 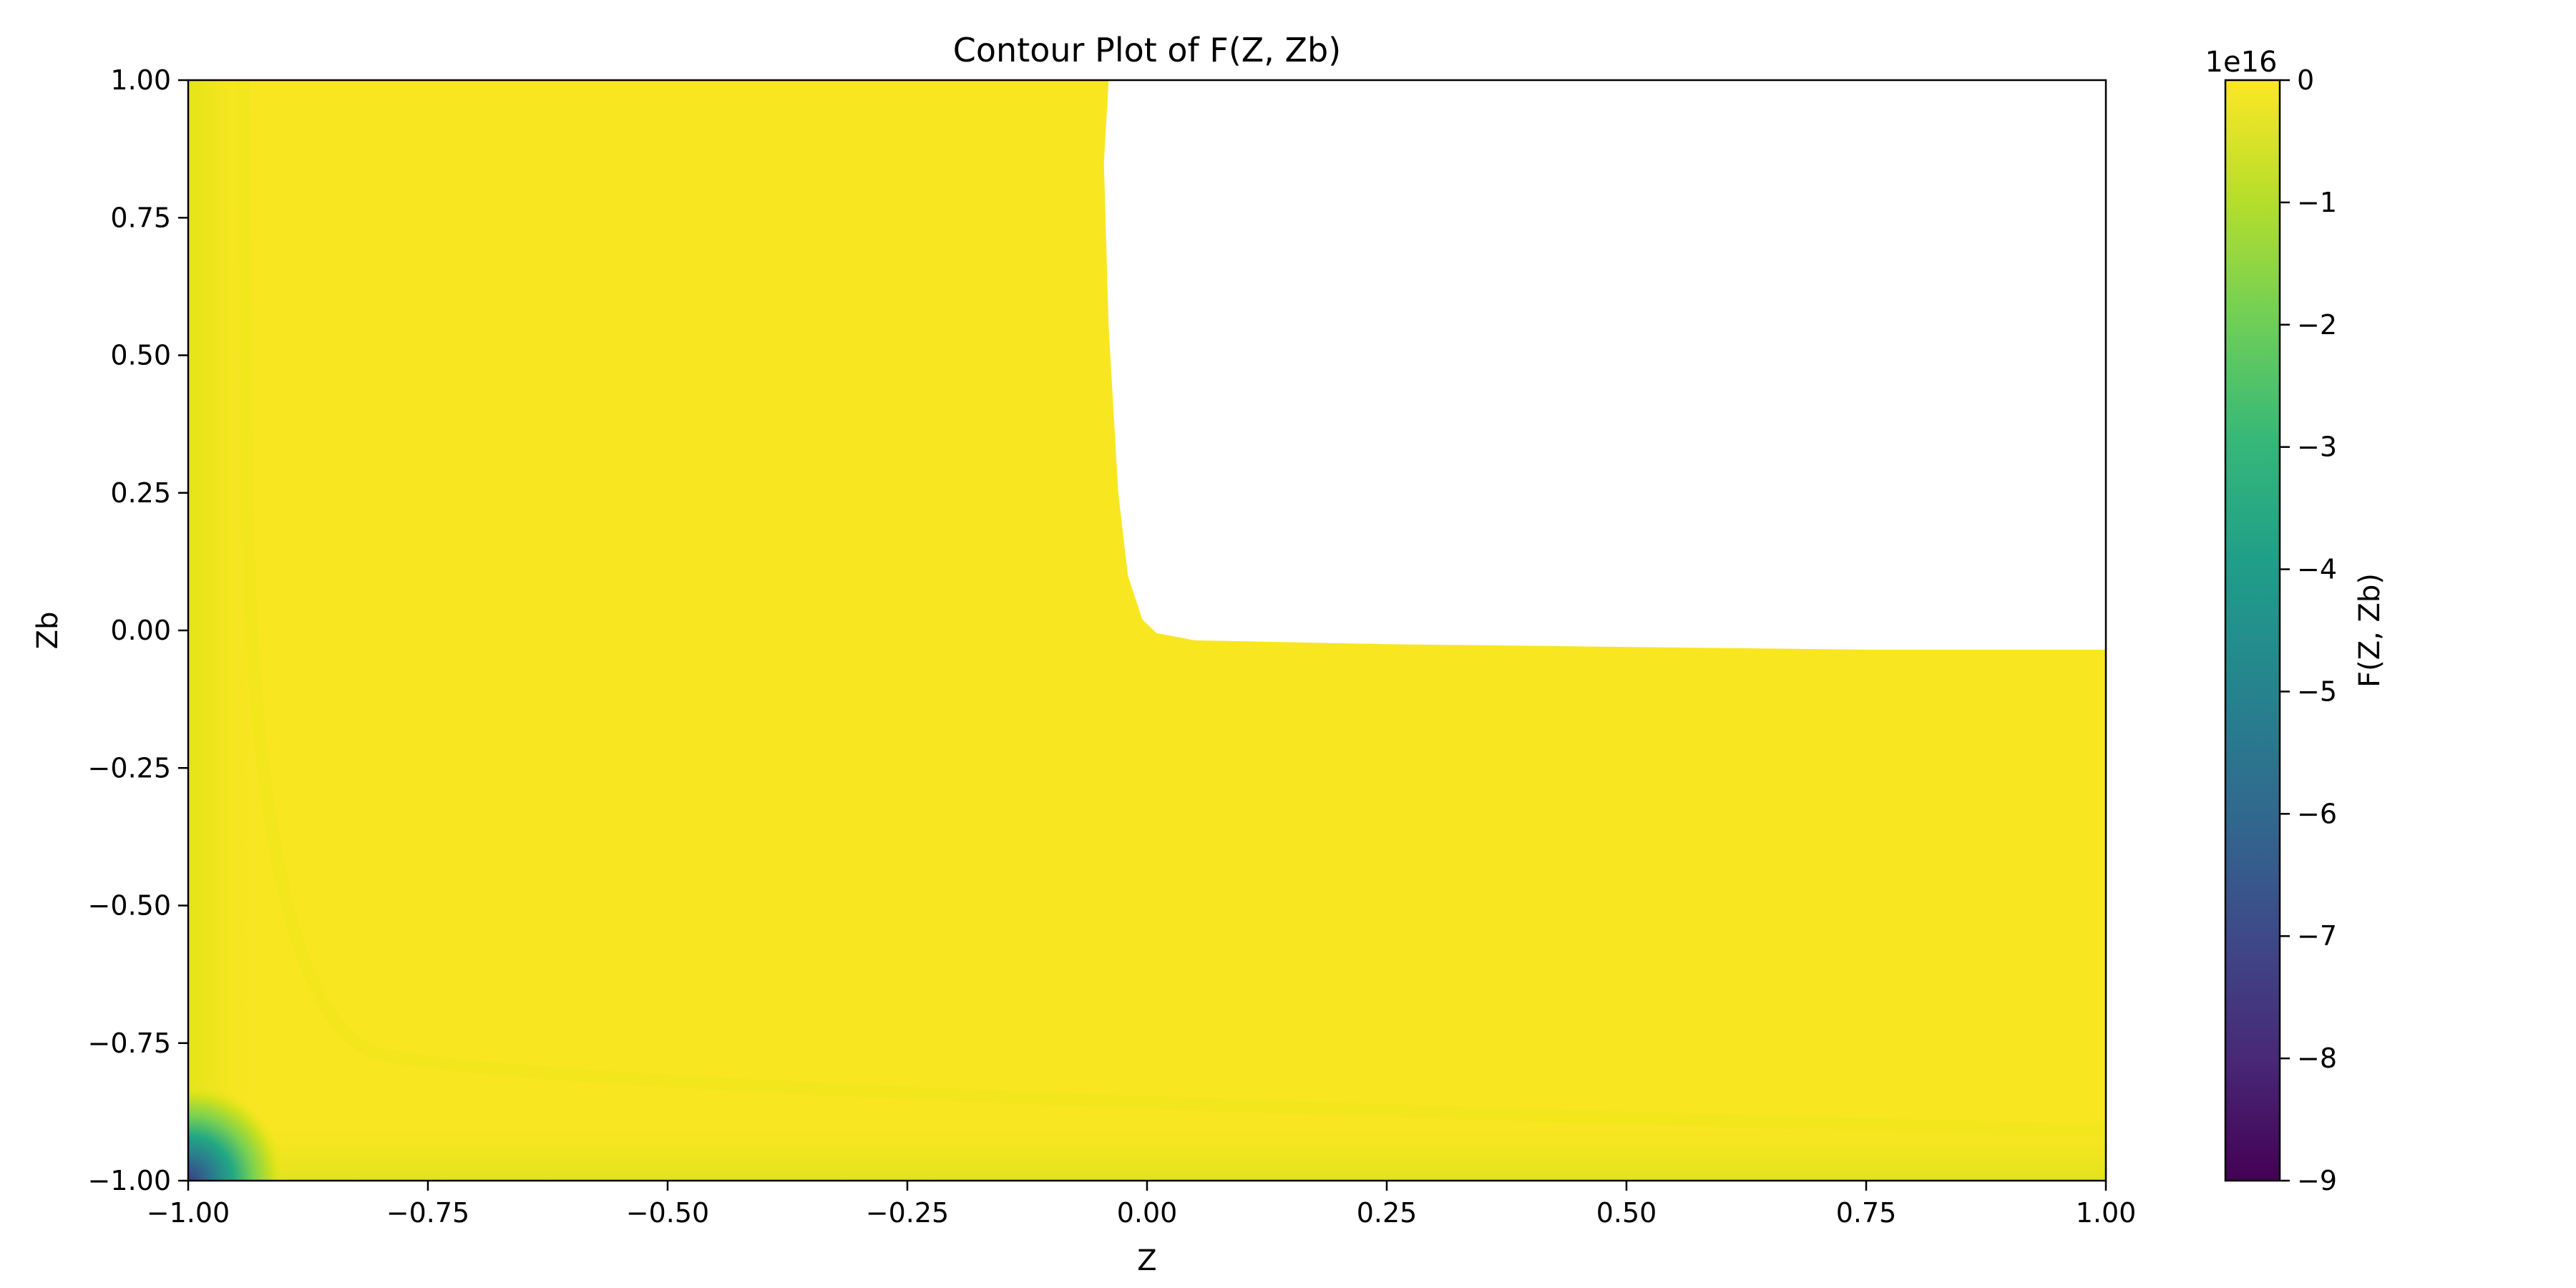 What do you see at coordinates (2305, 80) in the screenshot?
I see `colorbar-tick-label: 0` at bounding box center [2305, 80].